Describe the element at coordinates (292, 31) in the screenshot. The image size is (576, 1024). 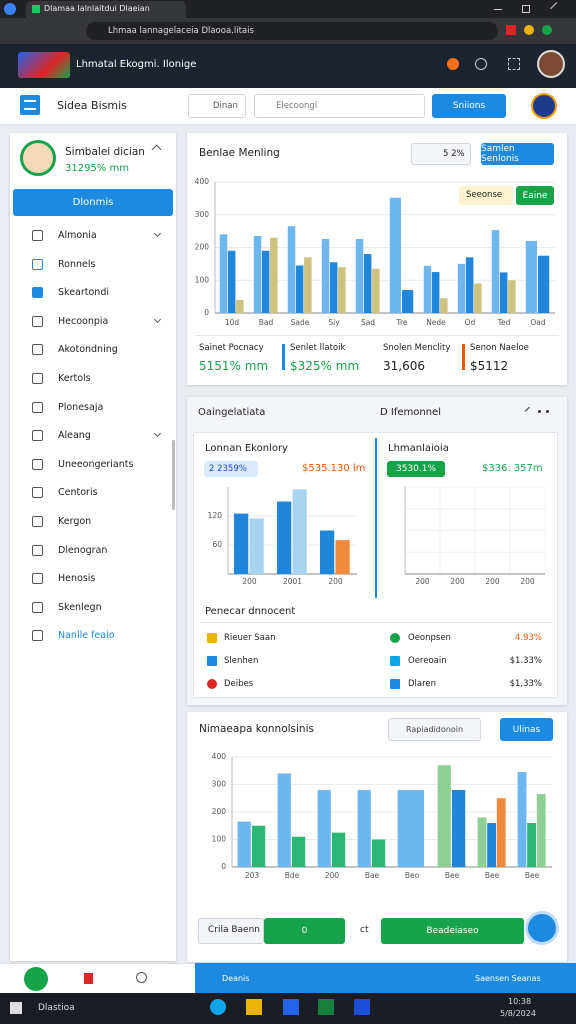
I see `address-bar` at that location.